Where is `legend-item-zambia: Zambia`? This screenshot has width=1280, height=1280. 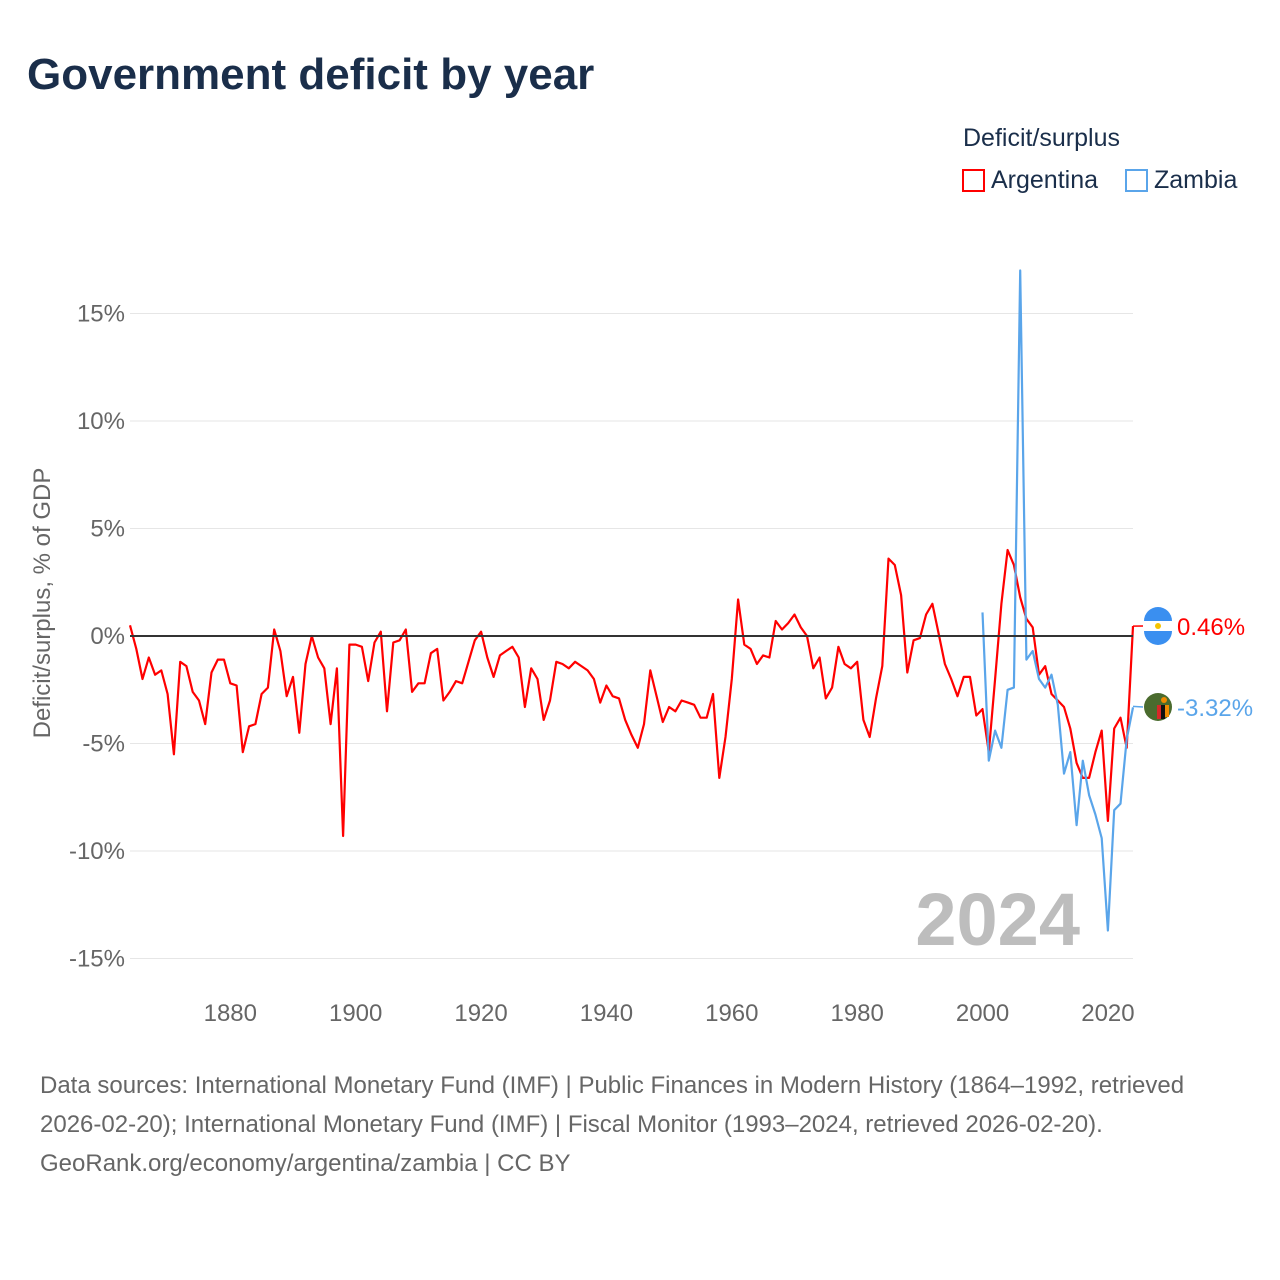 legend-item-zambia: Zambia is located at coordinates (1181, 180).